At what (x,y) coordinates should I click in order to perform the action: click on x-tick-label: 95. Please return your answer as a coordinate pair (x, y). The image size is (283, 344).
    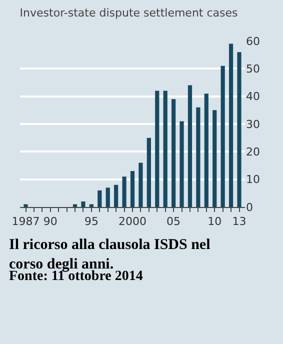
    Looking at the image, I should click on (91, 221).